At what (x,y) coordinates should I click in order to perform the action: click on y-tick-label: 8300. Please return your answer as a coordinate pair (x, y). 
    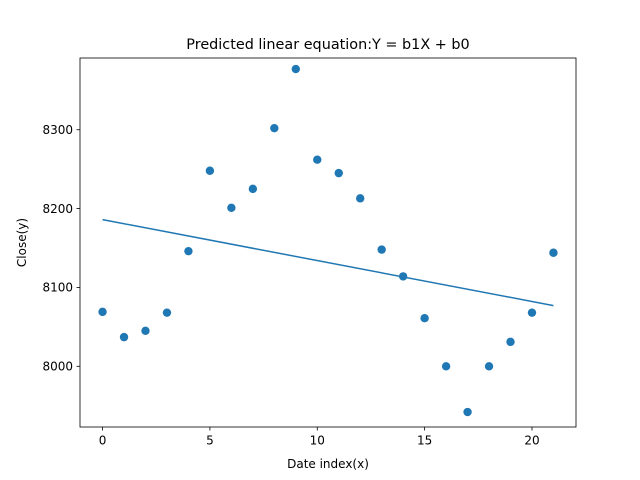
    Looking at the image, I should click on (57, 130).